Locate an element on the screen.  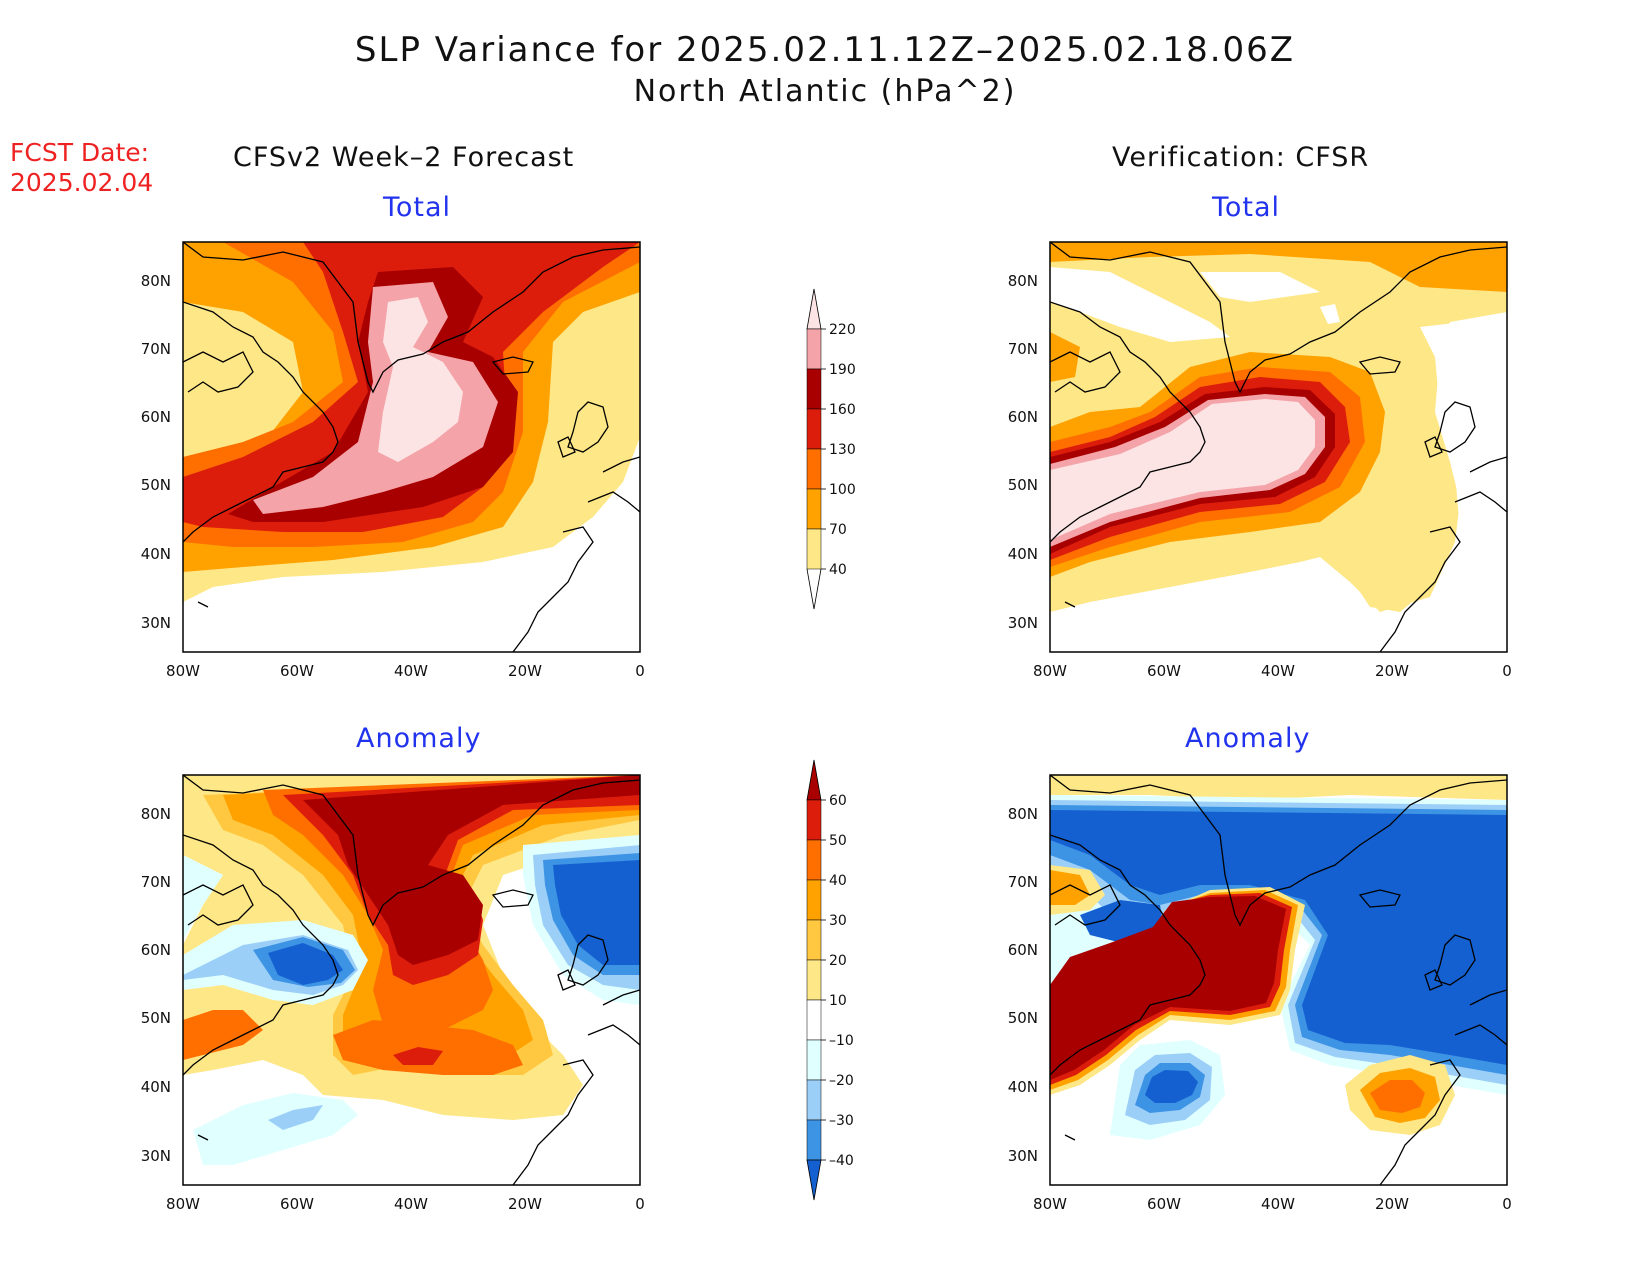
contour-40-east is located at coordinates (1392, 567).